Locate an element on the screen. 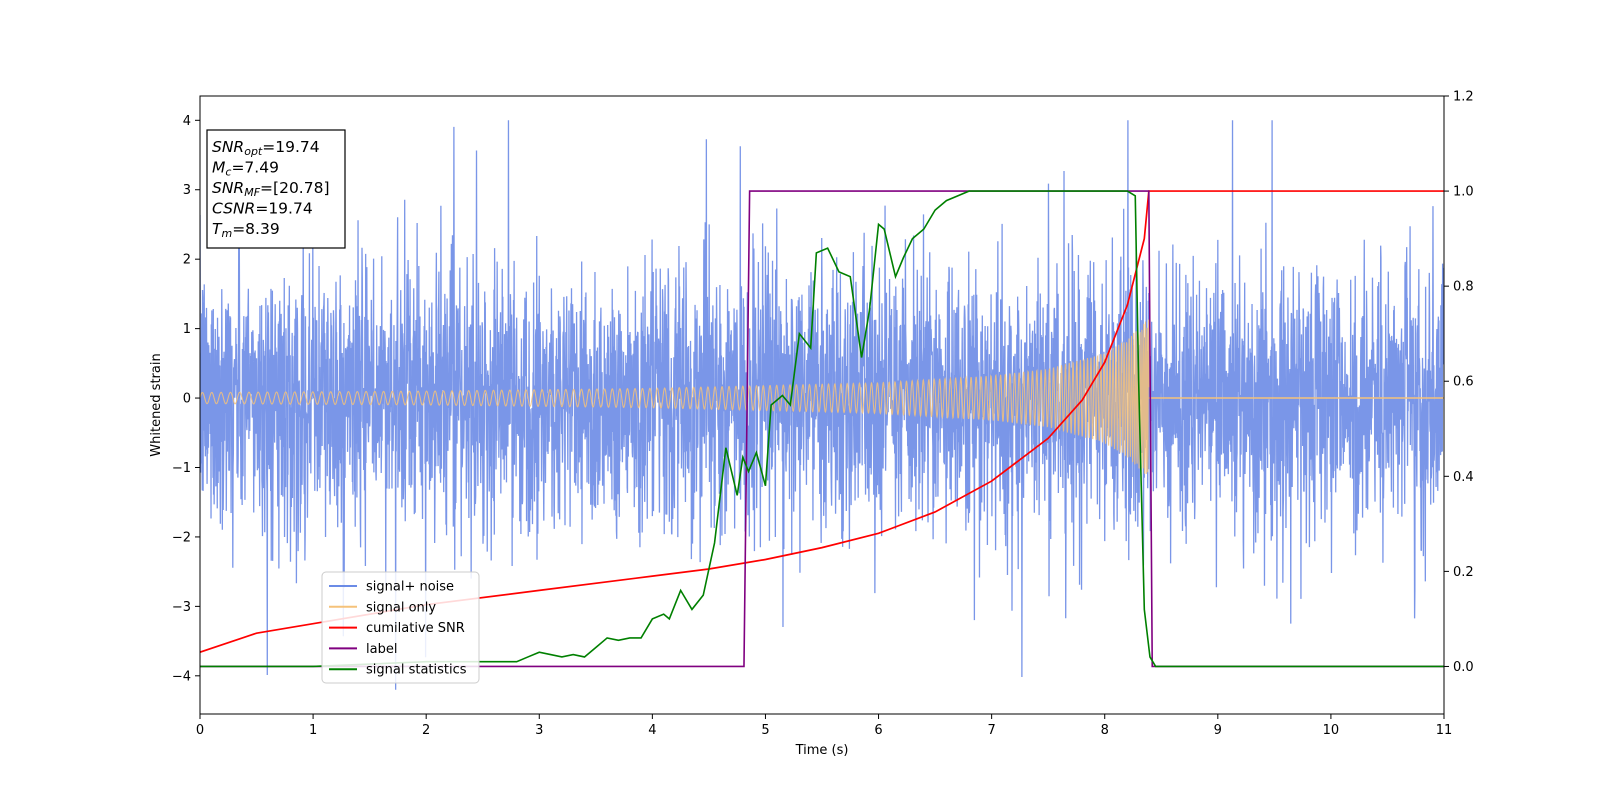 This screenshot has height=800, width=1600. annotation-subscript: c is located at coordinates (228, 172).